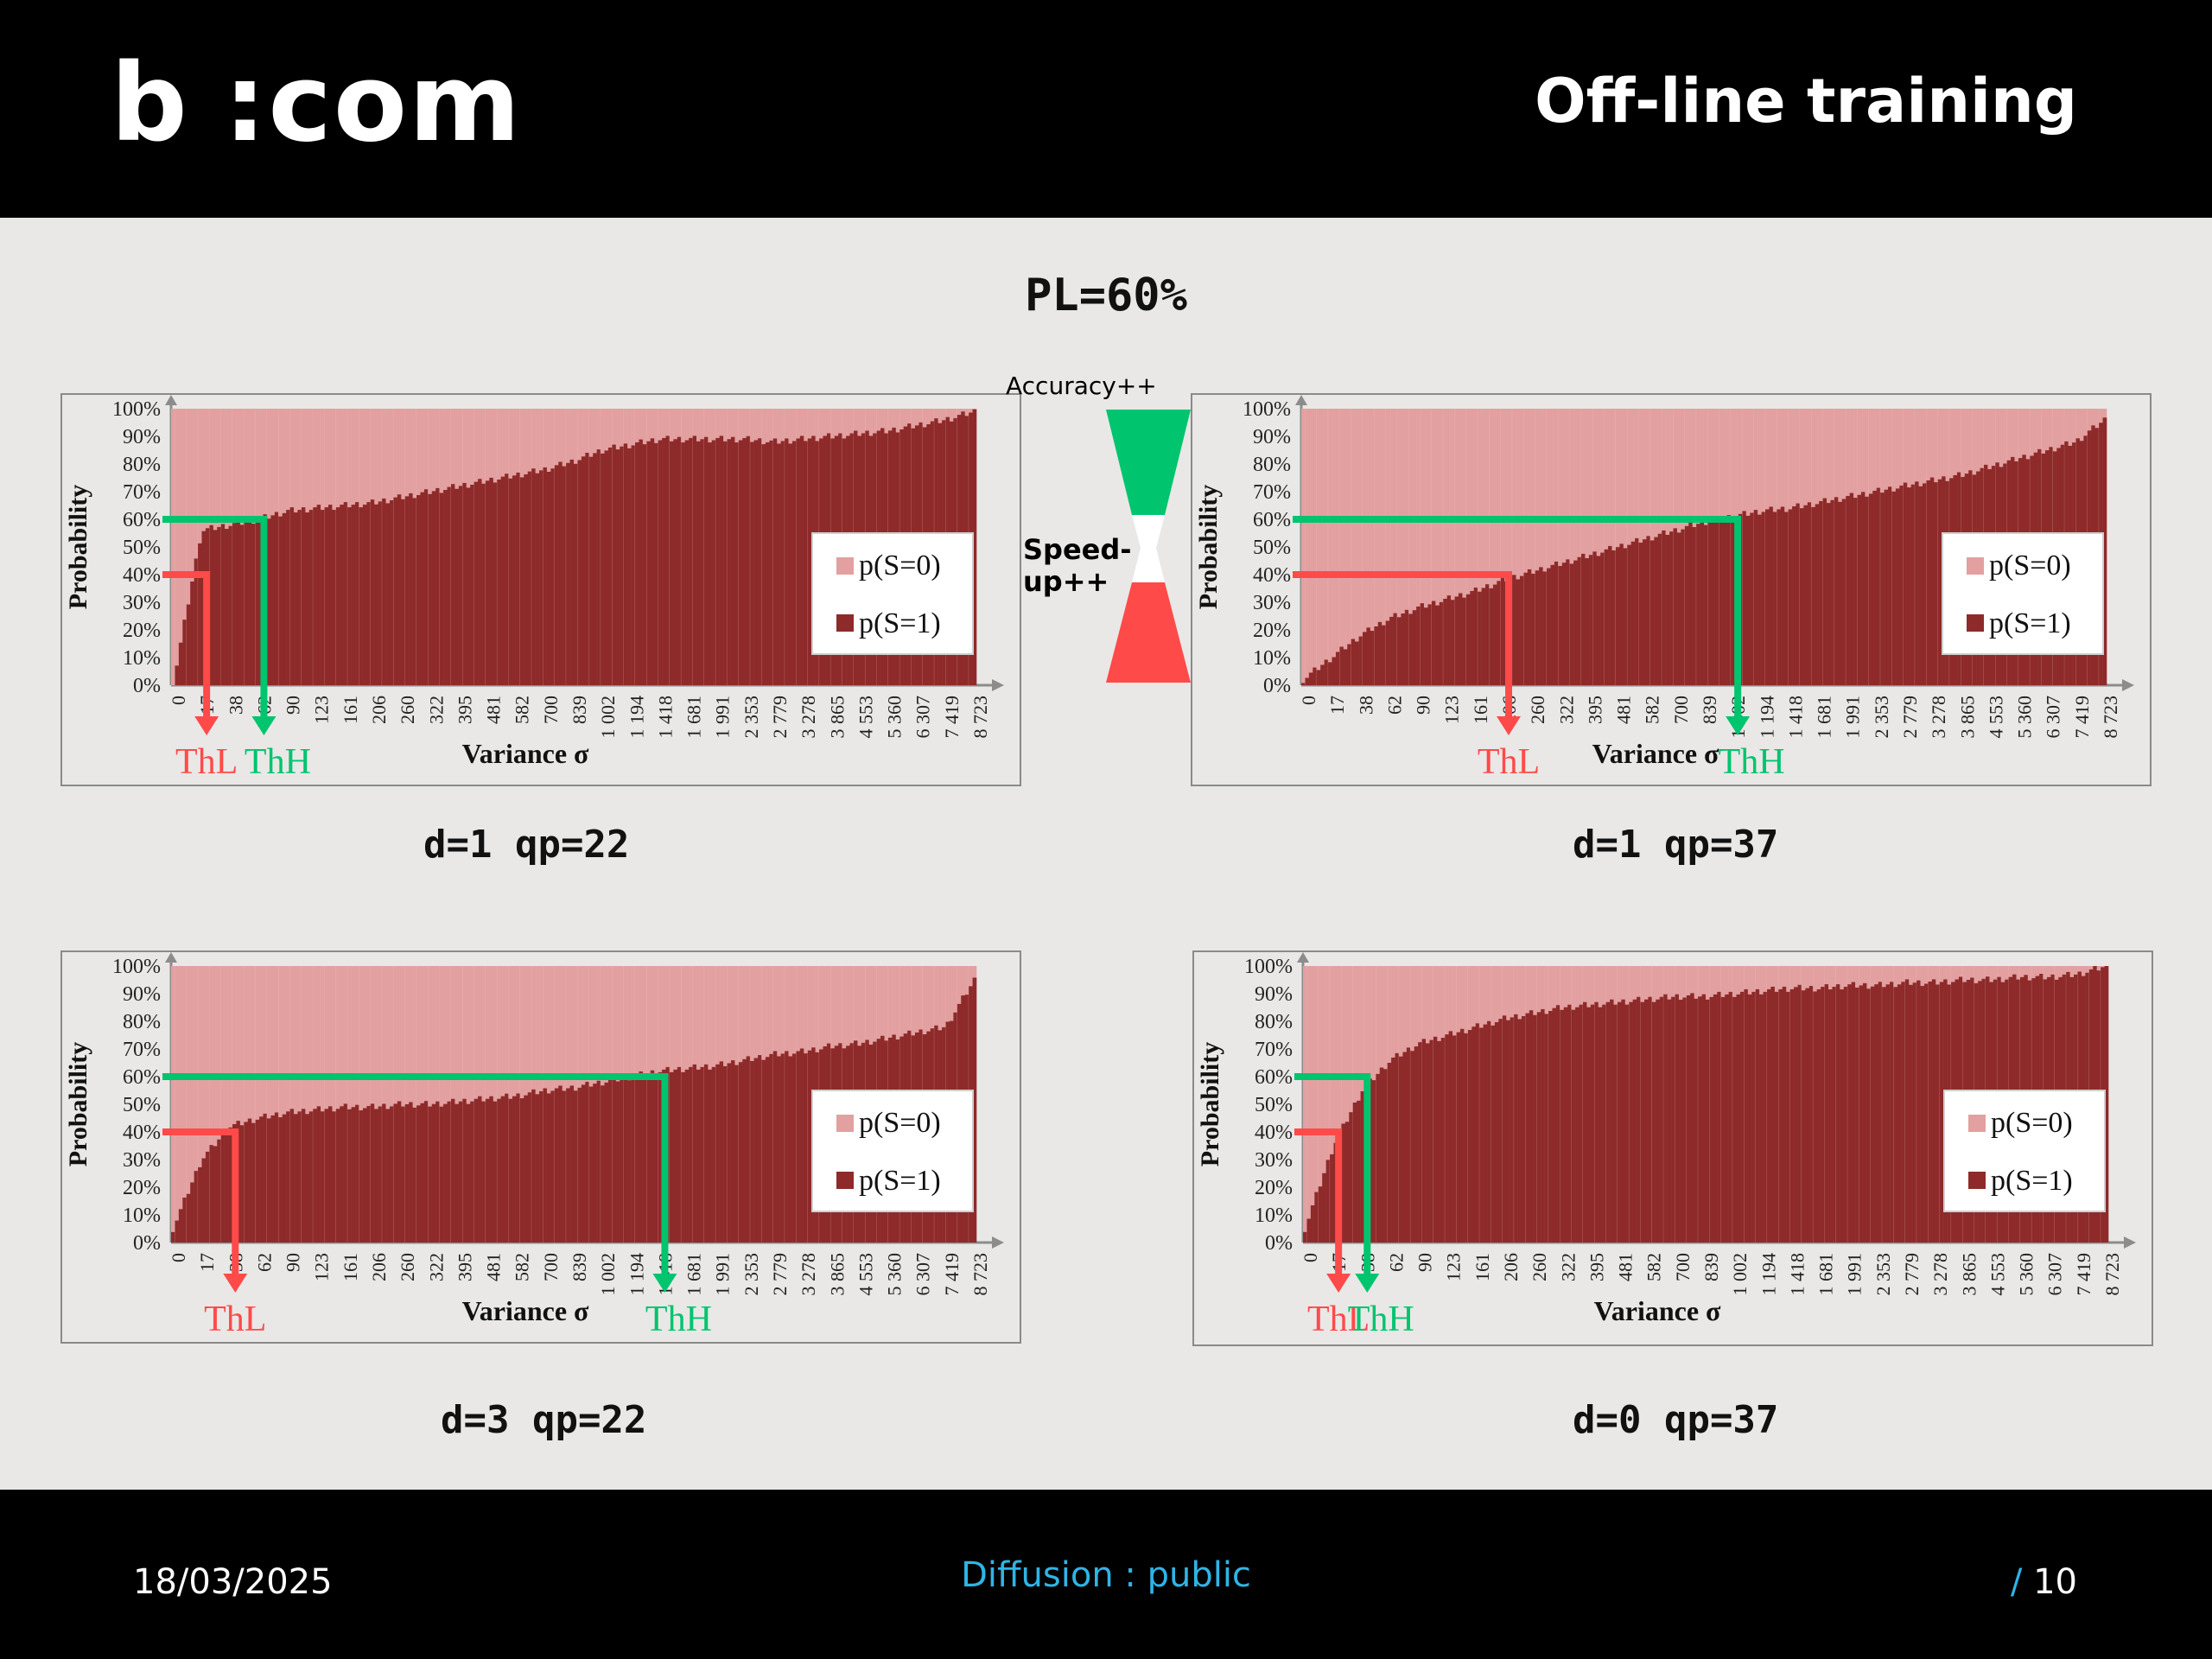 The height and width of the screenshot is (1659, 2212). What do you see at coordinates (2128, 685) in the screenshot?
I see `x-axis-arrow` at bounding box center [2128, 685].